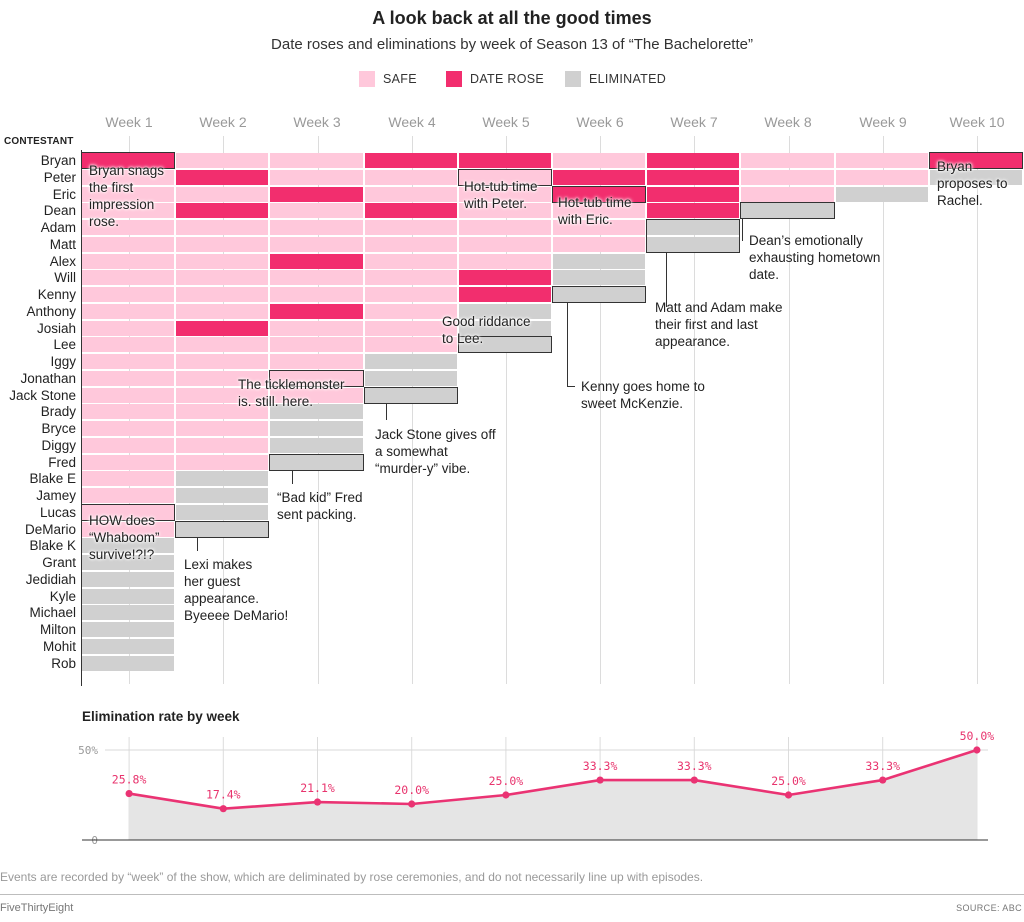 This screenshot has width=1024, height=922. What do you see at coordinates (599, 194) in the screenshot?
I see `highlight-box-hot-tub-eric` at bounding box center [599, 194].